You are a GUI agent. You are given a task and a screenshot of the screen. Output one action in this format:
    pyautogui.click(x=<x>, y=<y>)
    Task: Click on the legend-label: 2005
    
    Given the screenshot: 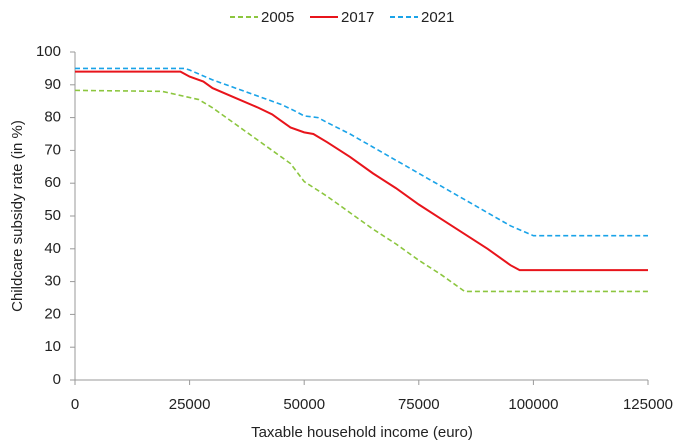 What is the action you would take?
    pyautogui.click(x=277, y=17)
    